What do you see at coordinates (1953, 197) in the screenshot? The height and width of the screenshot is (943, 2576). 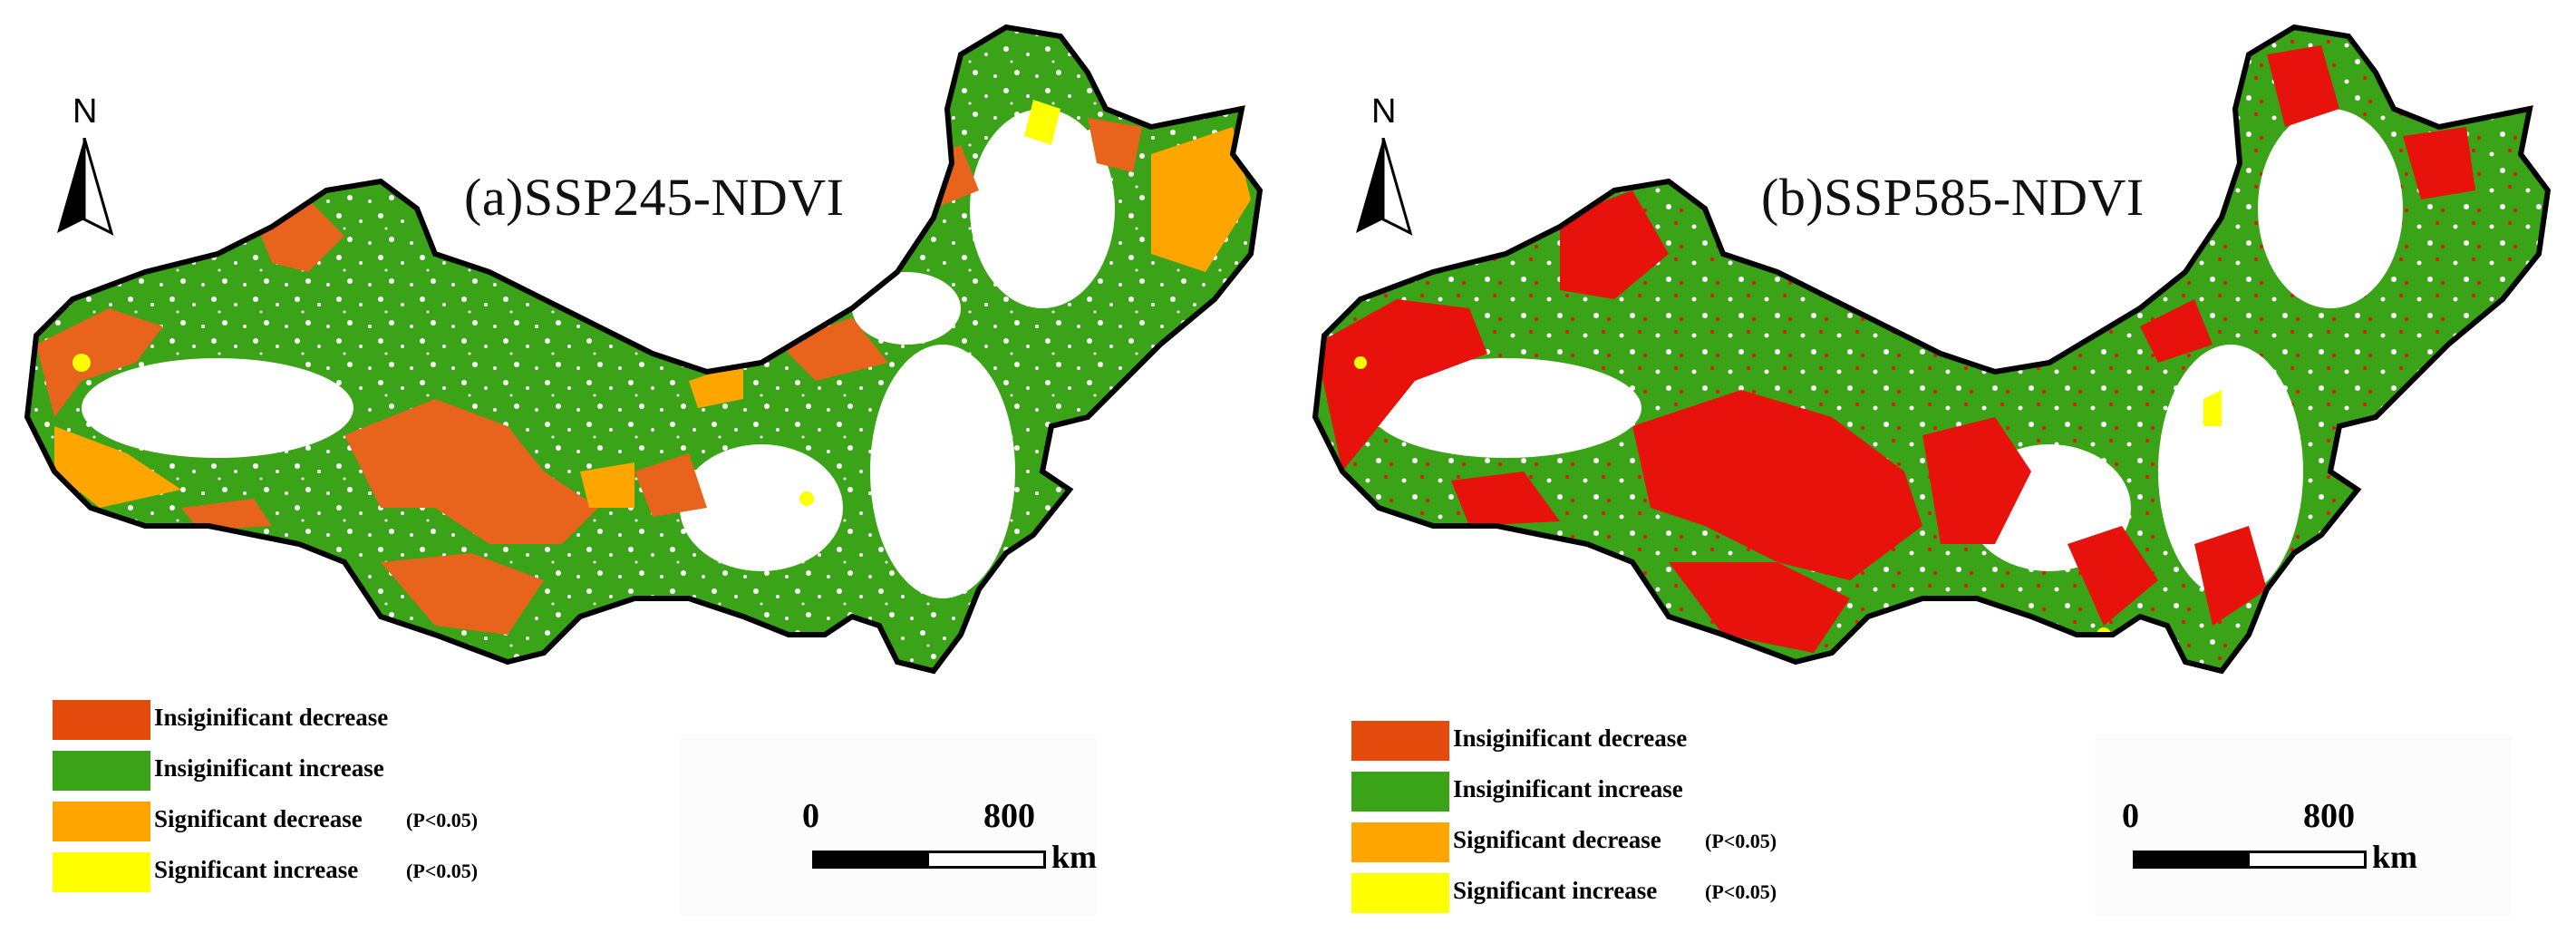 I see `map-title: (b)SSP585-NDVI` at bounding box center [1953, 197].